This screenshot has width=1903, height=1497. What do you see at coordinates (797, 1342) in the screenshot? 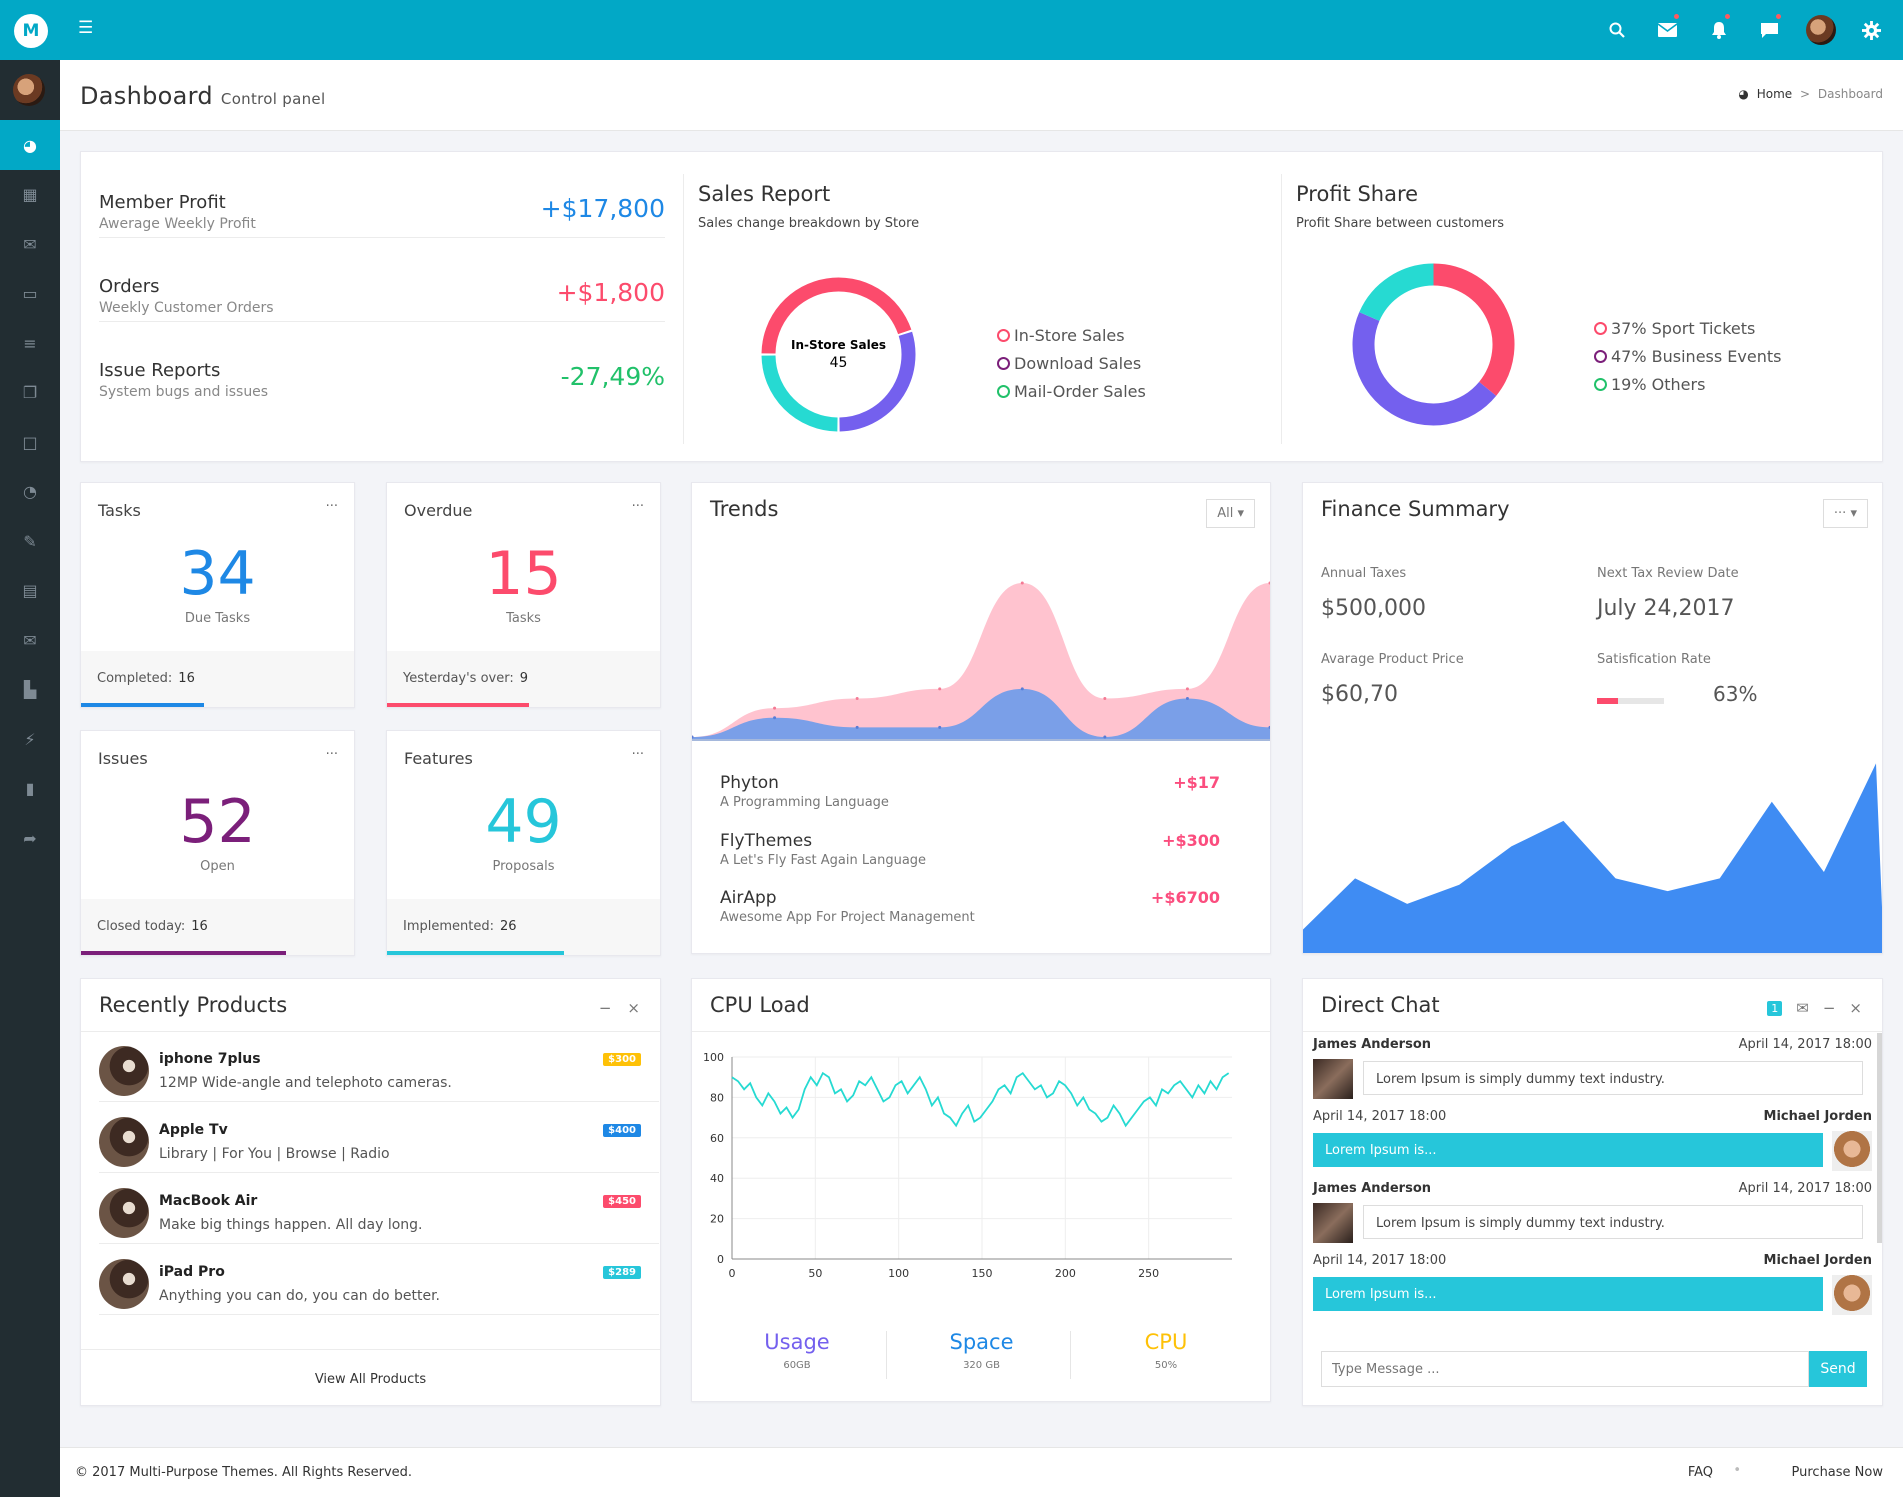
I see `cpu-stat-label: Usage` at bounding box center [797, 1342].